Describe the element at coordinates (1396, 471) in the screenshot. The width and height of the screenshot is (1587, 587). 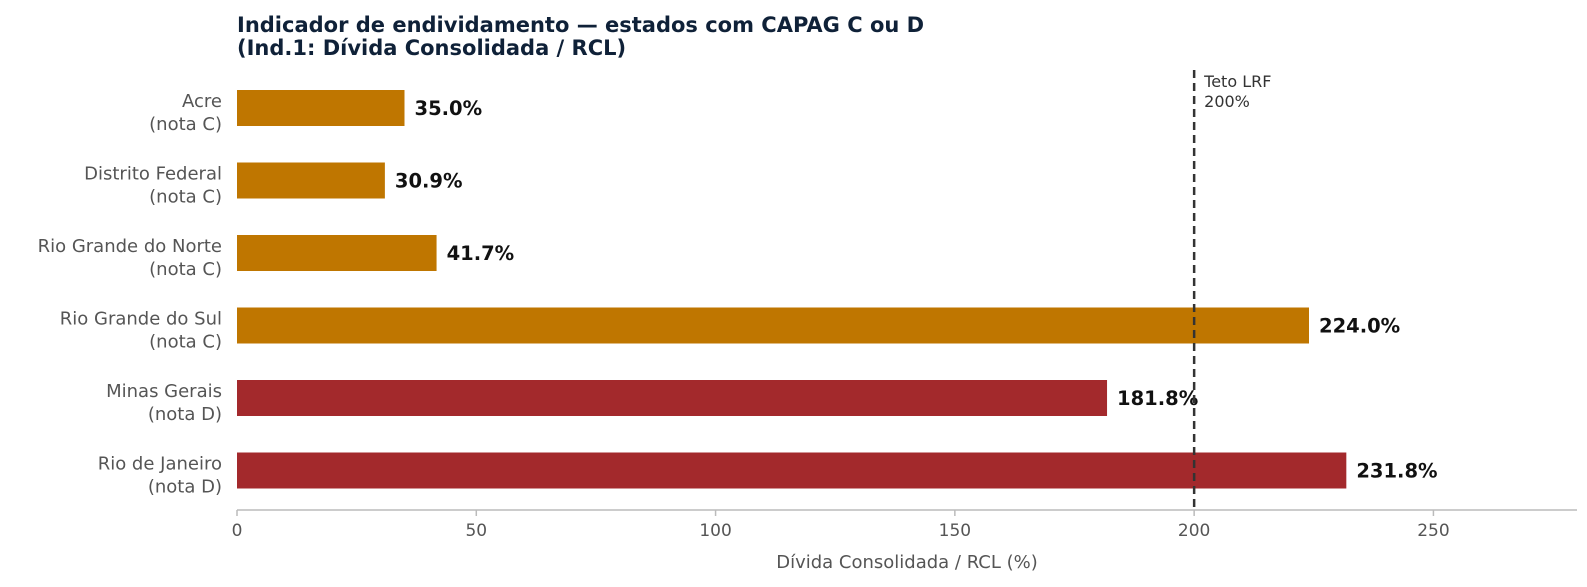
I see `data-label-5: 231.8%` at that location.